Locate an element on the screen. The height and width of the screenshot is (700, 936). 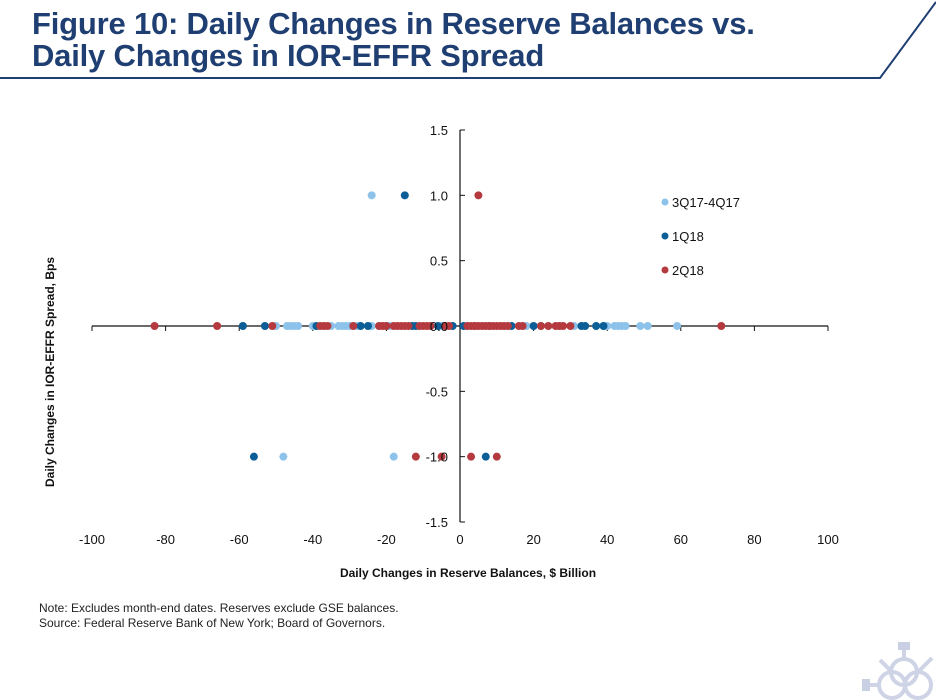
y-tick-label: 1.0 is located at coordinates (439, 195).